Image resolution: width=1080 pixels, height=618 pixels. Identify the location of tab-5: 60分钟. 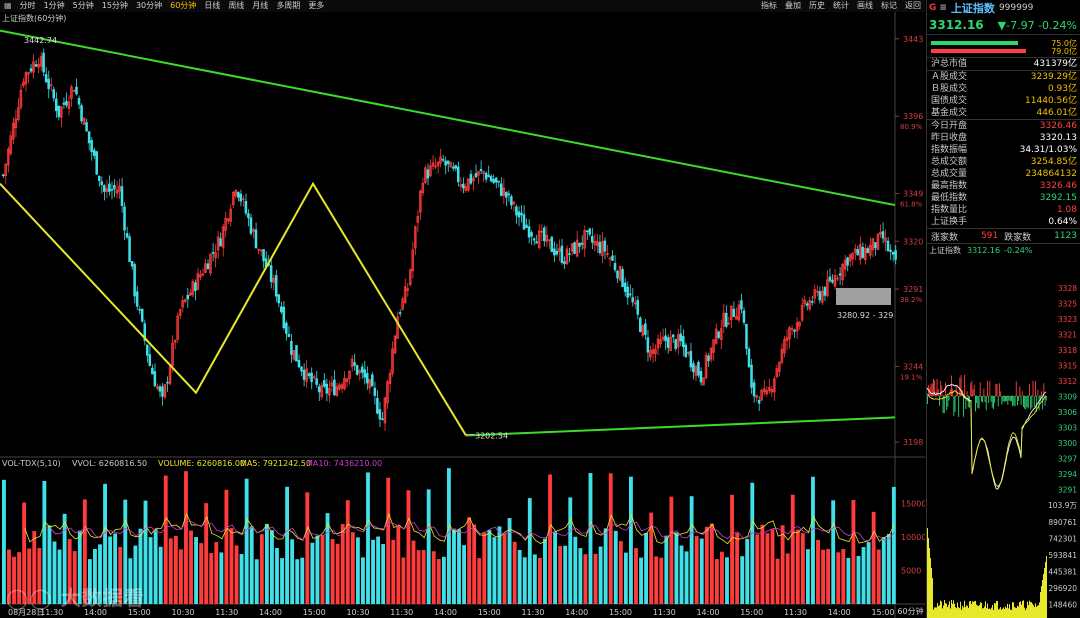
(183, 5).